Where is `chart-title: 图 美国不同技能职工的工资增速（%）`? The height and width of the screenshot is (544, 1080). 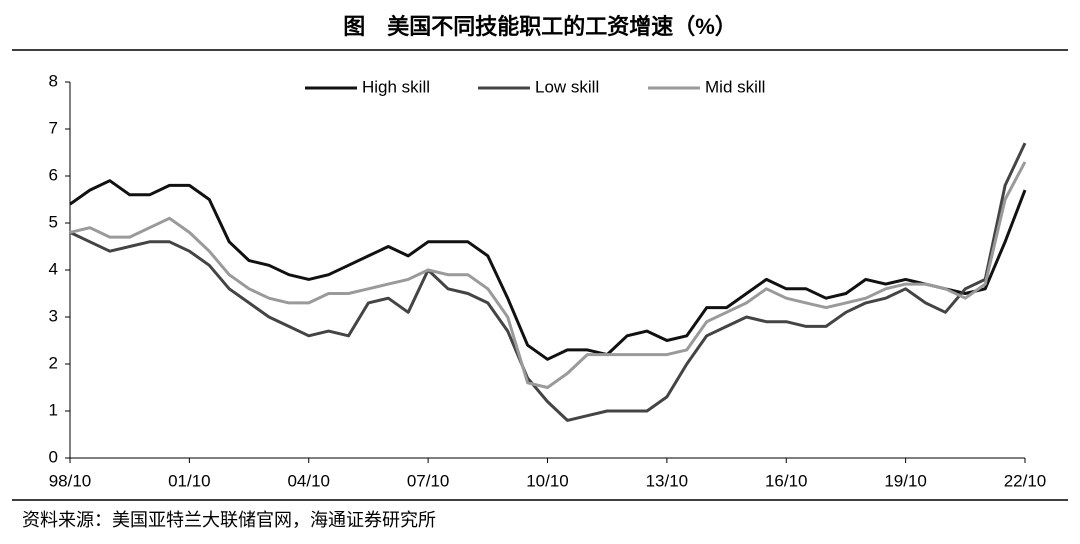 chart-title: 图 美国不同技能职工的工资增速（%） is located at coordinates (540, 26).